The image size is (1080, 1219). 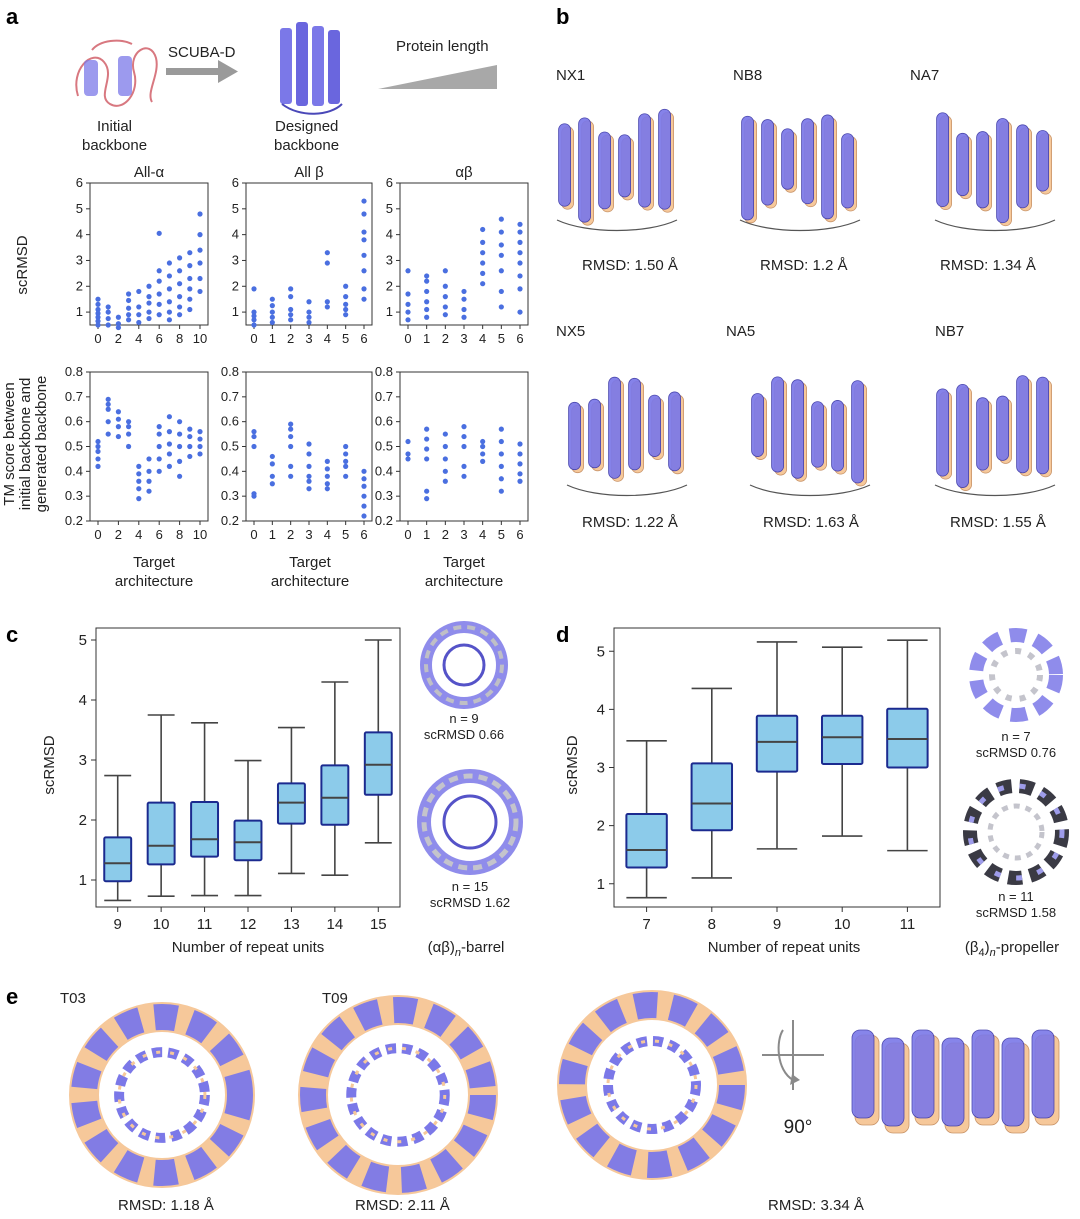 I want to click on box-c-xtick-label: 12, so click(x=248, y=924).